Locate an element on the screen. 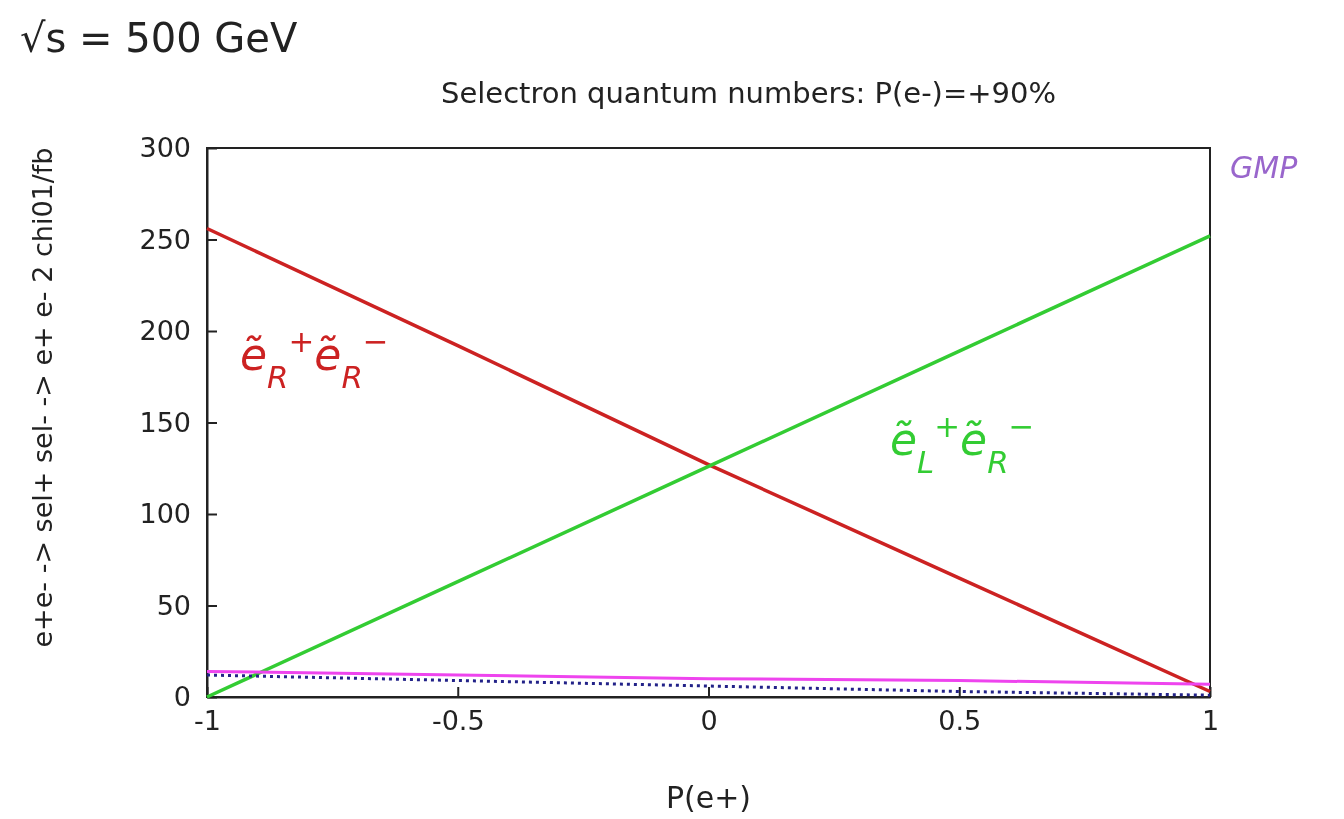 This screenshot has width=1344, height=819. y-tick-label: 0 is located at coordinates (182, 697).